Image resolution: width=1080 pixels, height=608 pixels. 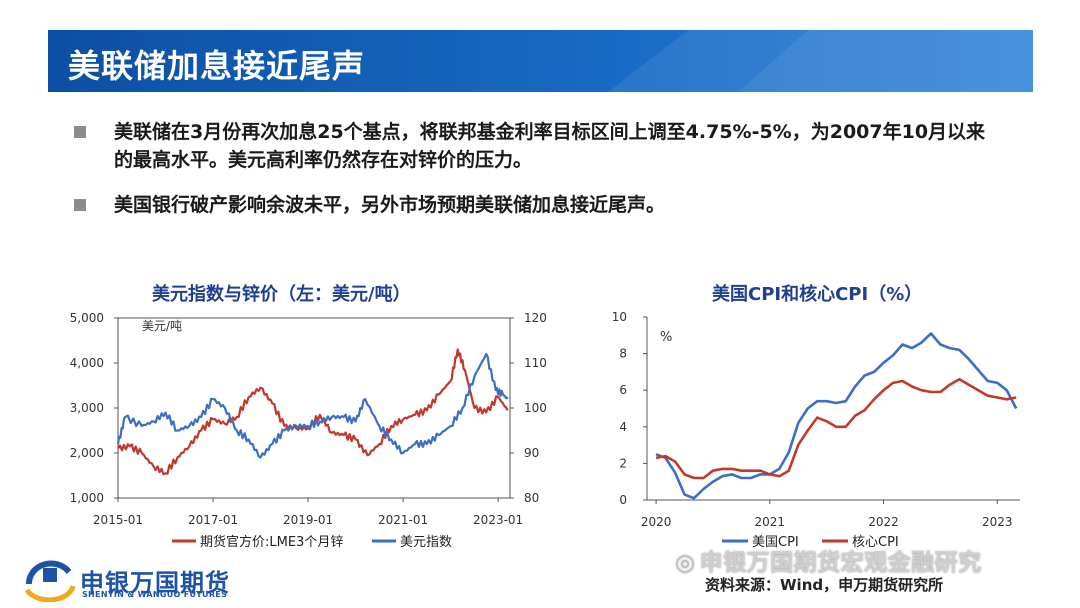 I want to click on bullet-text: 美国银行破产影响余波未平，另外市场预期美联储加息接近尾声。, so click(x=390, y=205).